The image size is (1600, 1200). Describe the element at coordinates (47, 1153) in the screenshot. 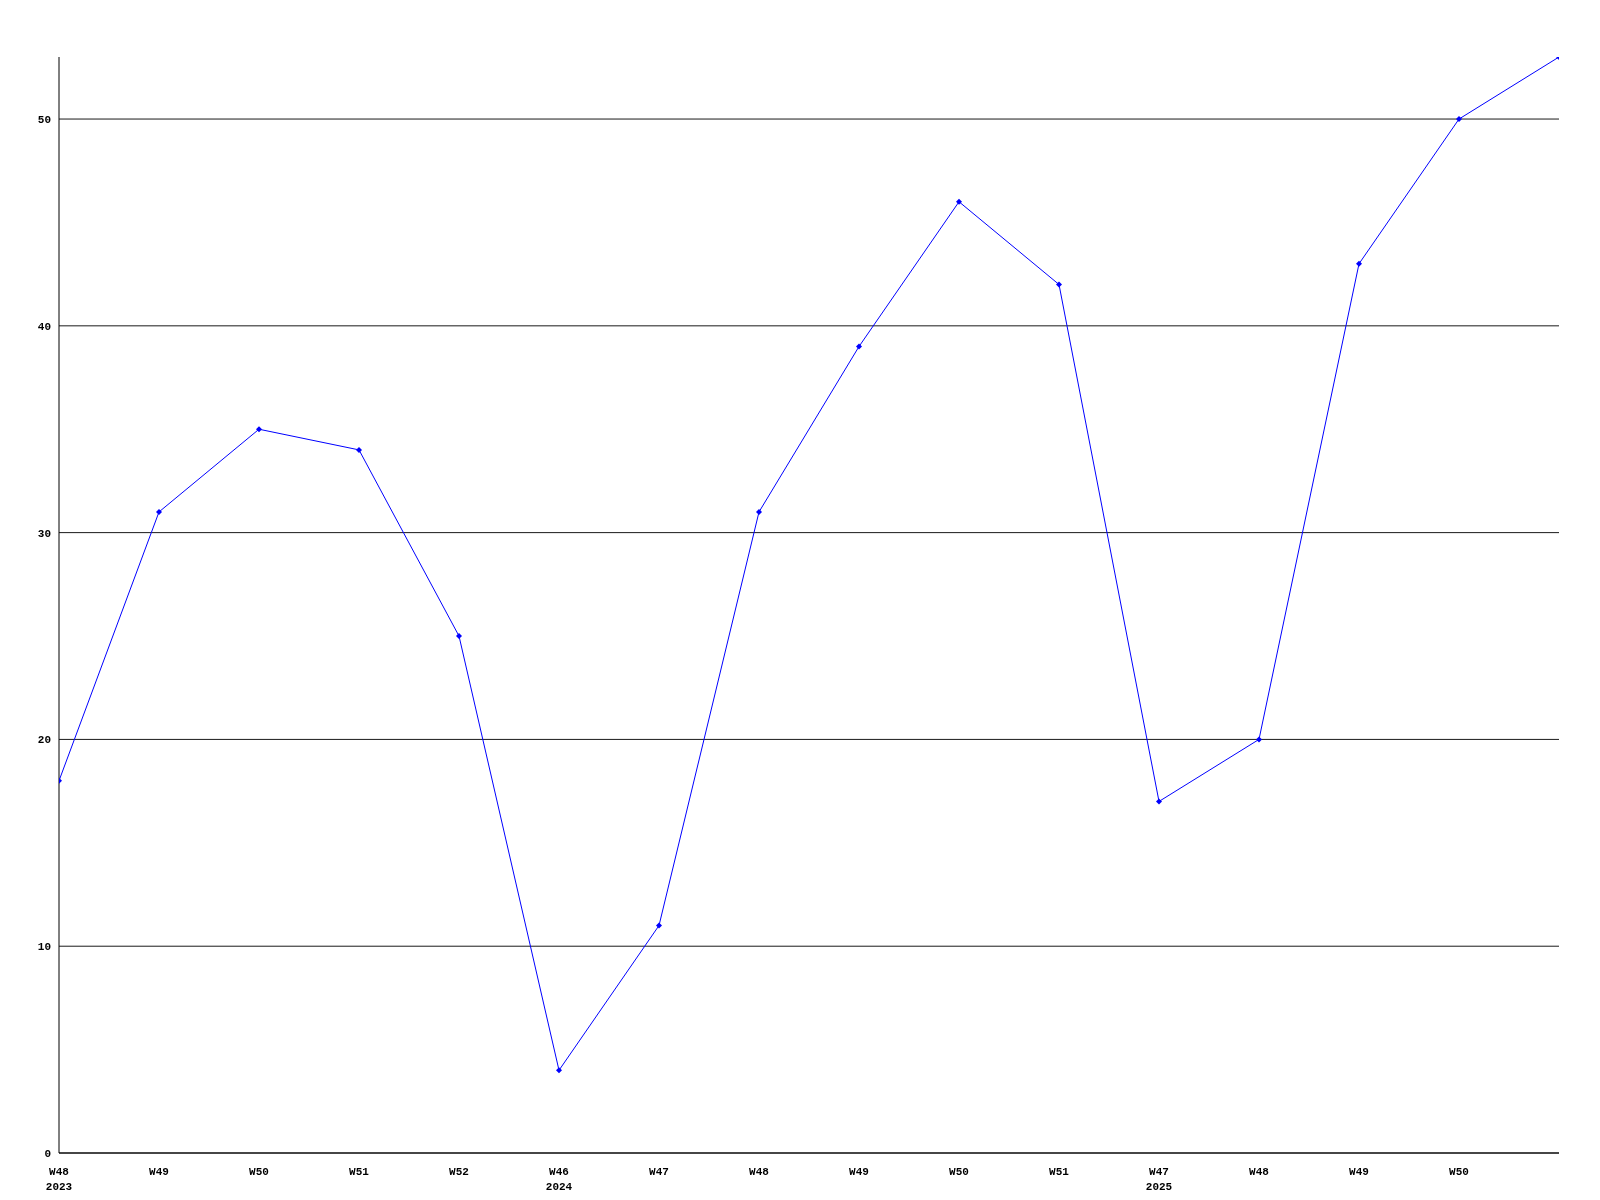

I see `y-tick-label: 0` at that location.